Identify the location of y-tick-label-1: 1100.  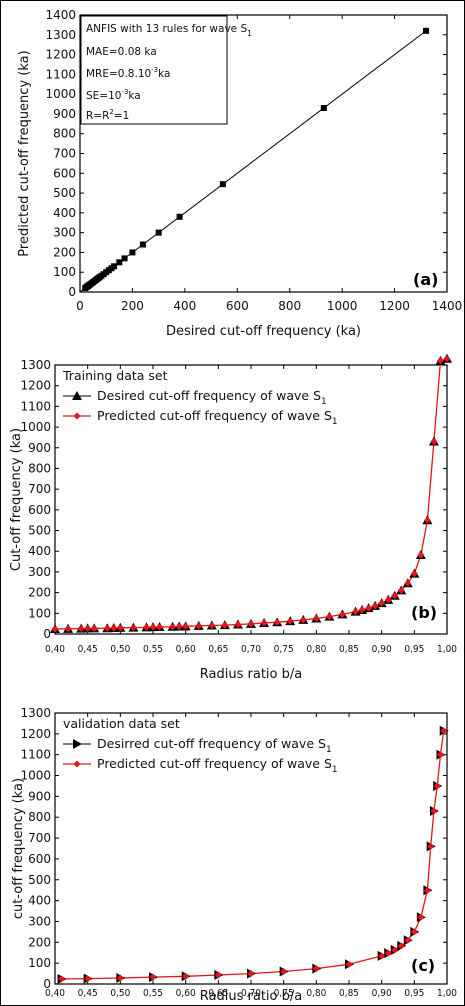
(35, 406).